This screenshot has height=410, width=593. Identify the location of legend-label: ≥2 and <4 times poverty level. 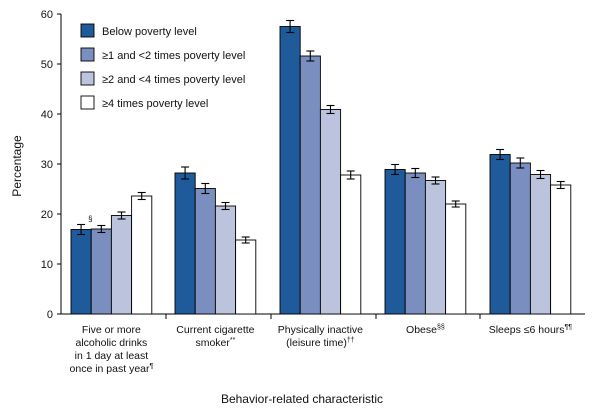
(173, 80).